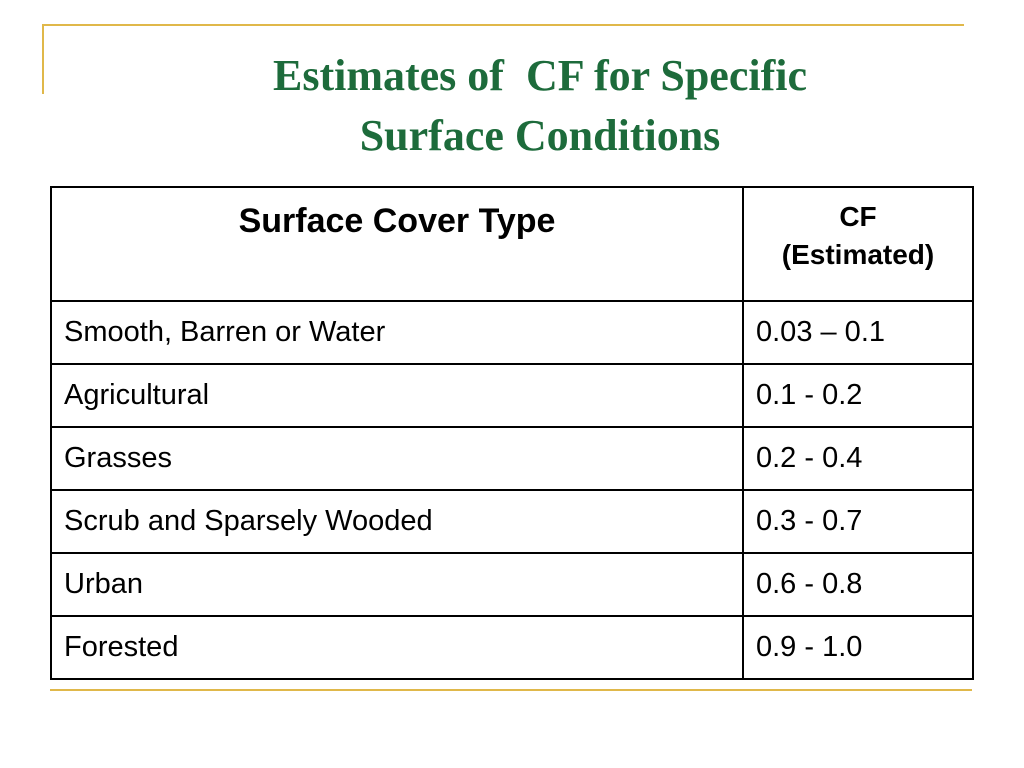  I want to click on table-row: Smooth, Barren or Water 0.03 – 0.1, so click(512, 332).